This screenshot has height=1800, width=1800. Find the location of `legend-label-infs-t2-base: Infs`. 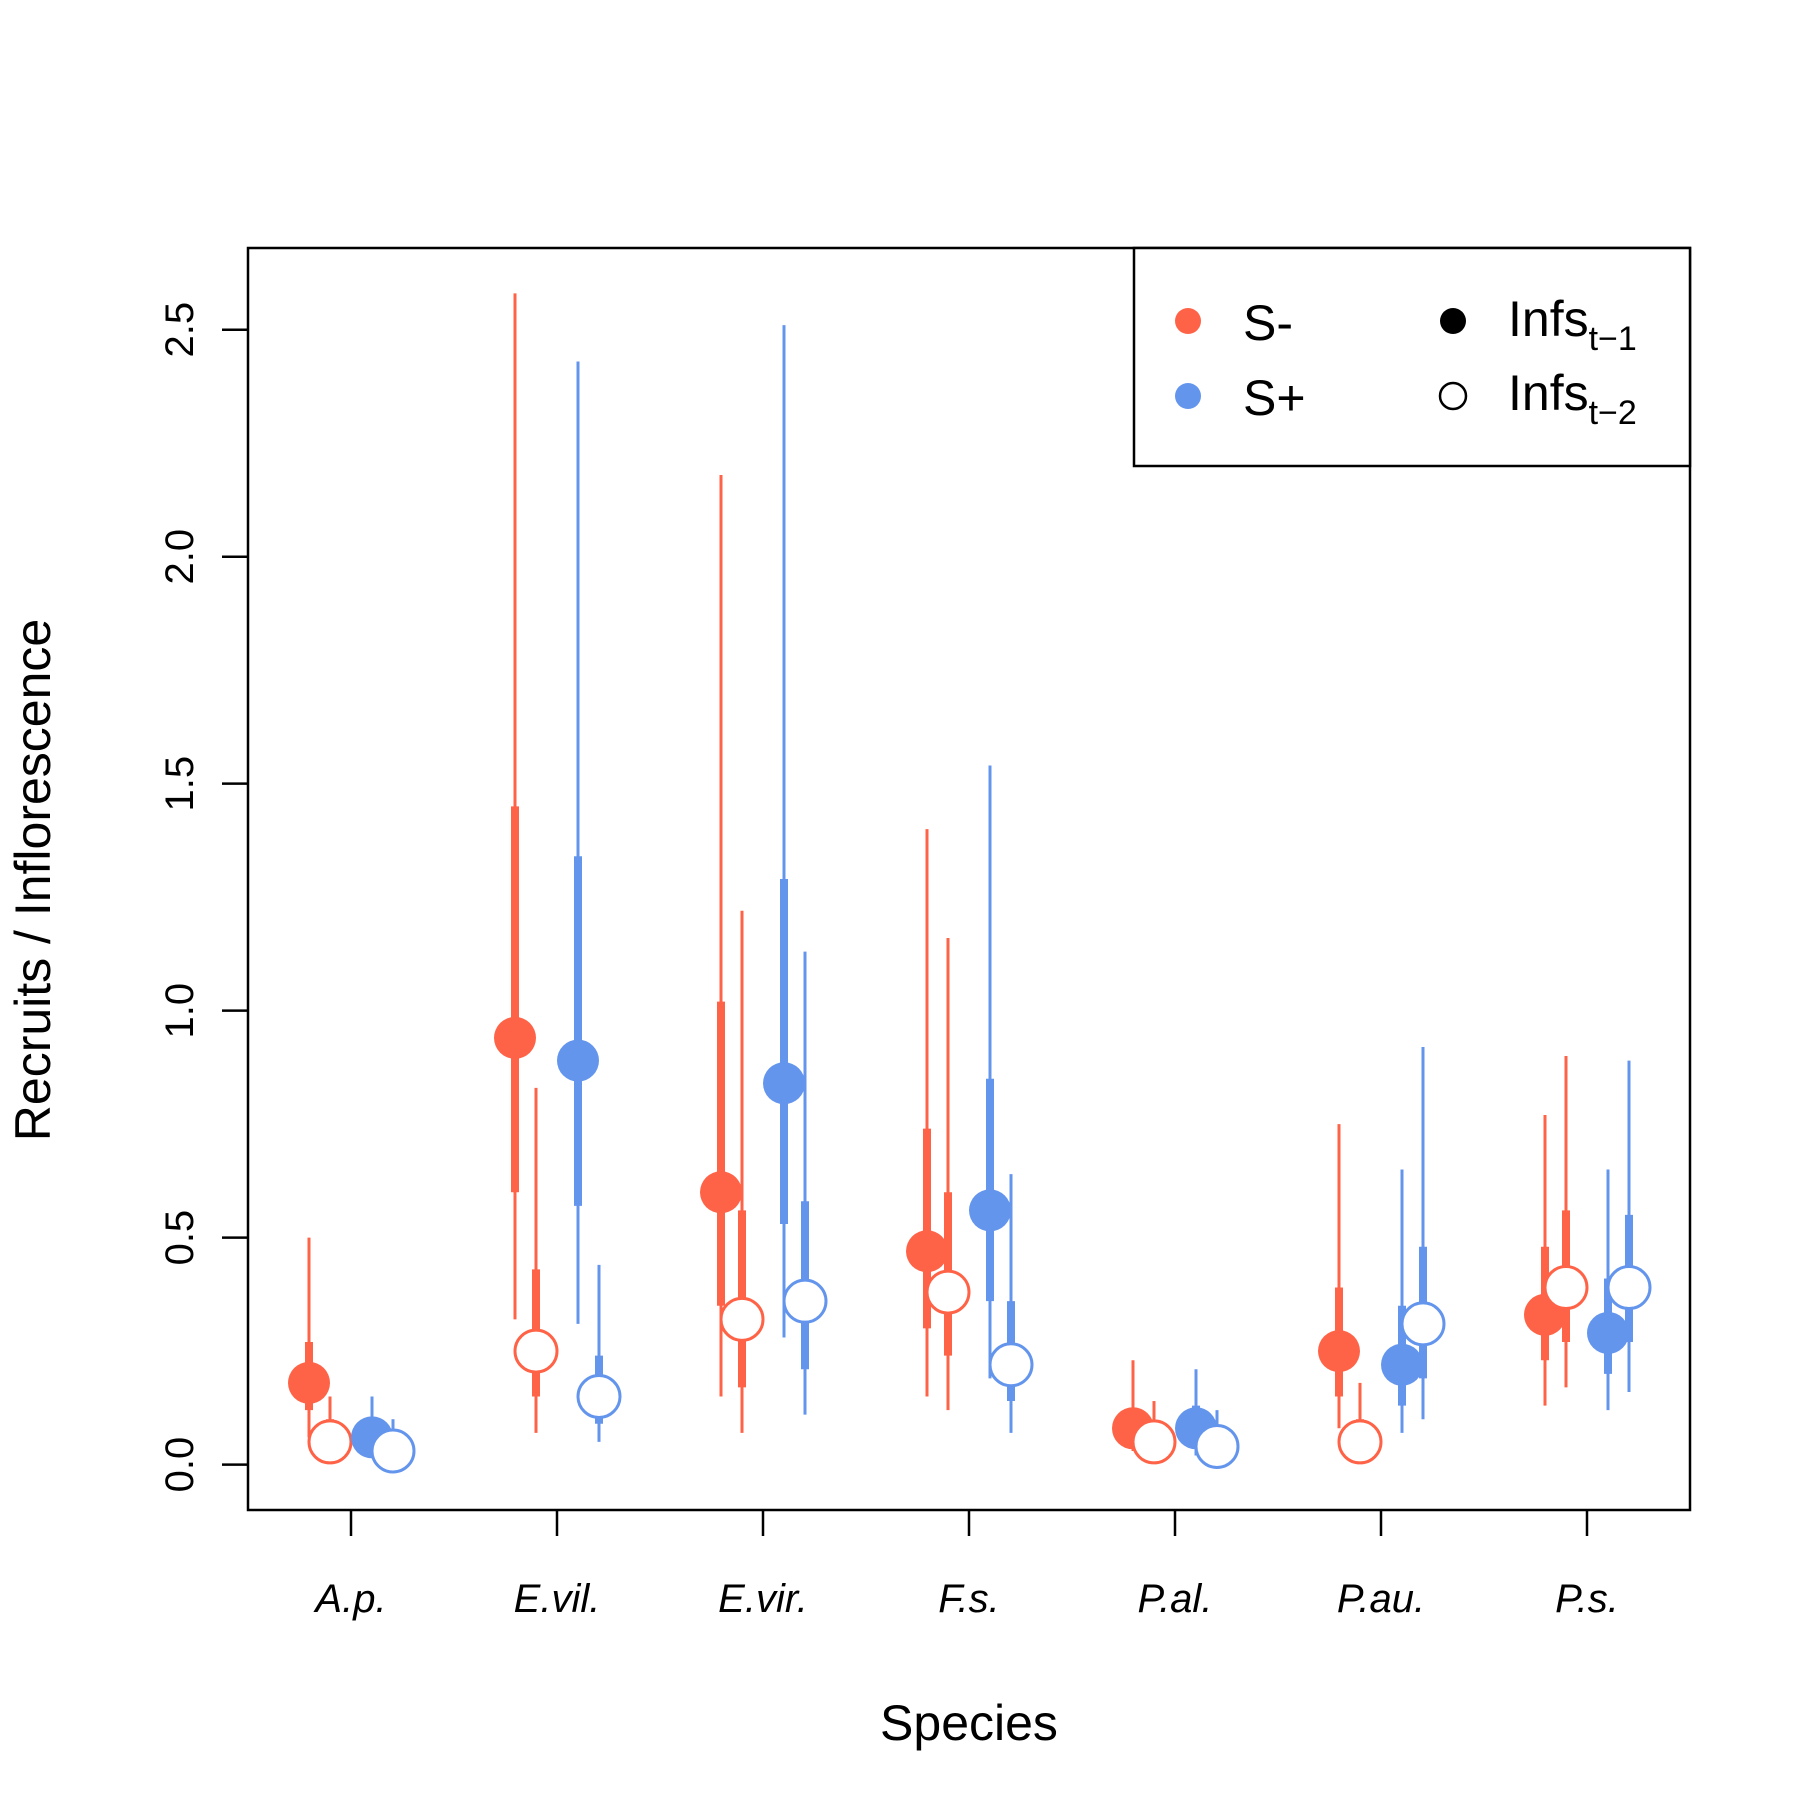

legend-label-infs-t2-base: Infs is located at coordinates (1548, 393).